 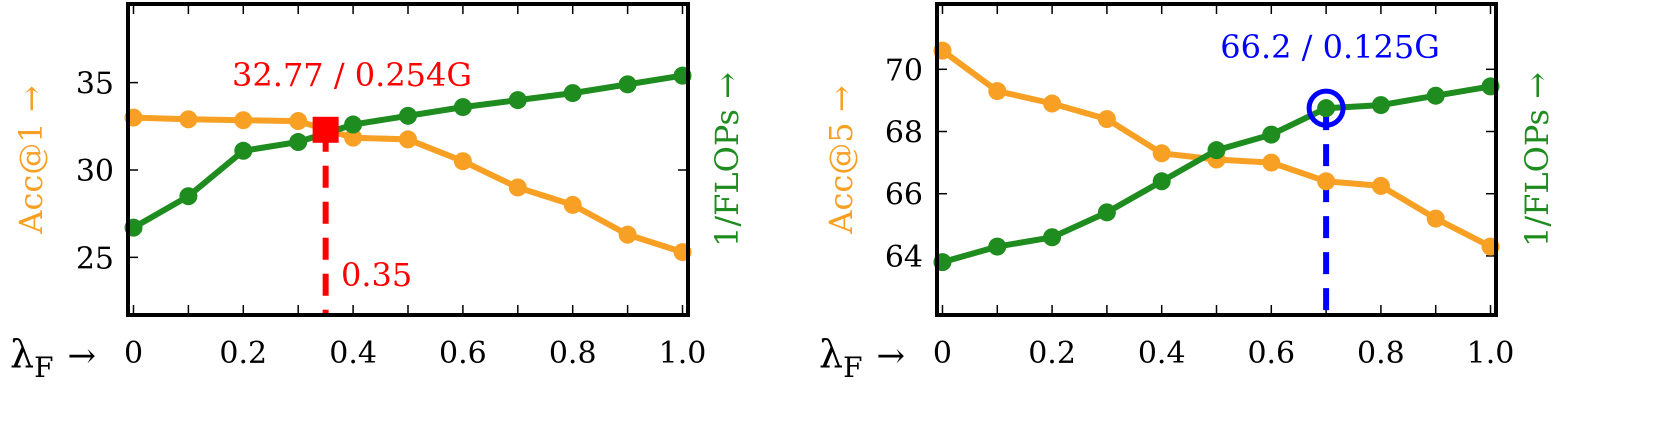 I want to click on y-axis-label: Acc@1 →, so click(x=31, y=159).